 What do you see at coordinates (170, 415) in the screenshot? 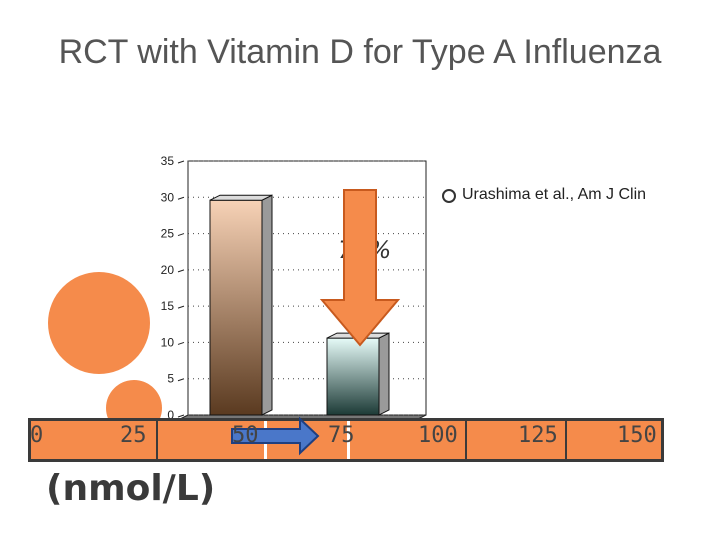
I see `y-tick-label: 0` at bounding box center [170, 415].